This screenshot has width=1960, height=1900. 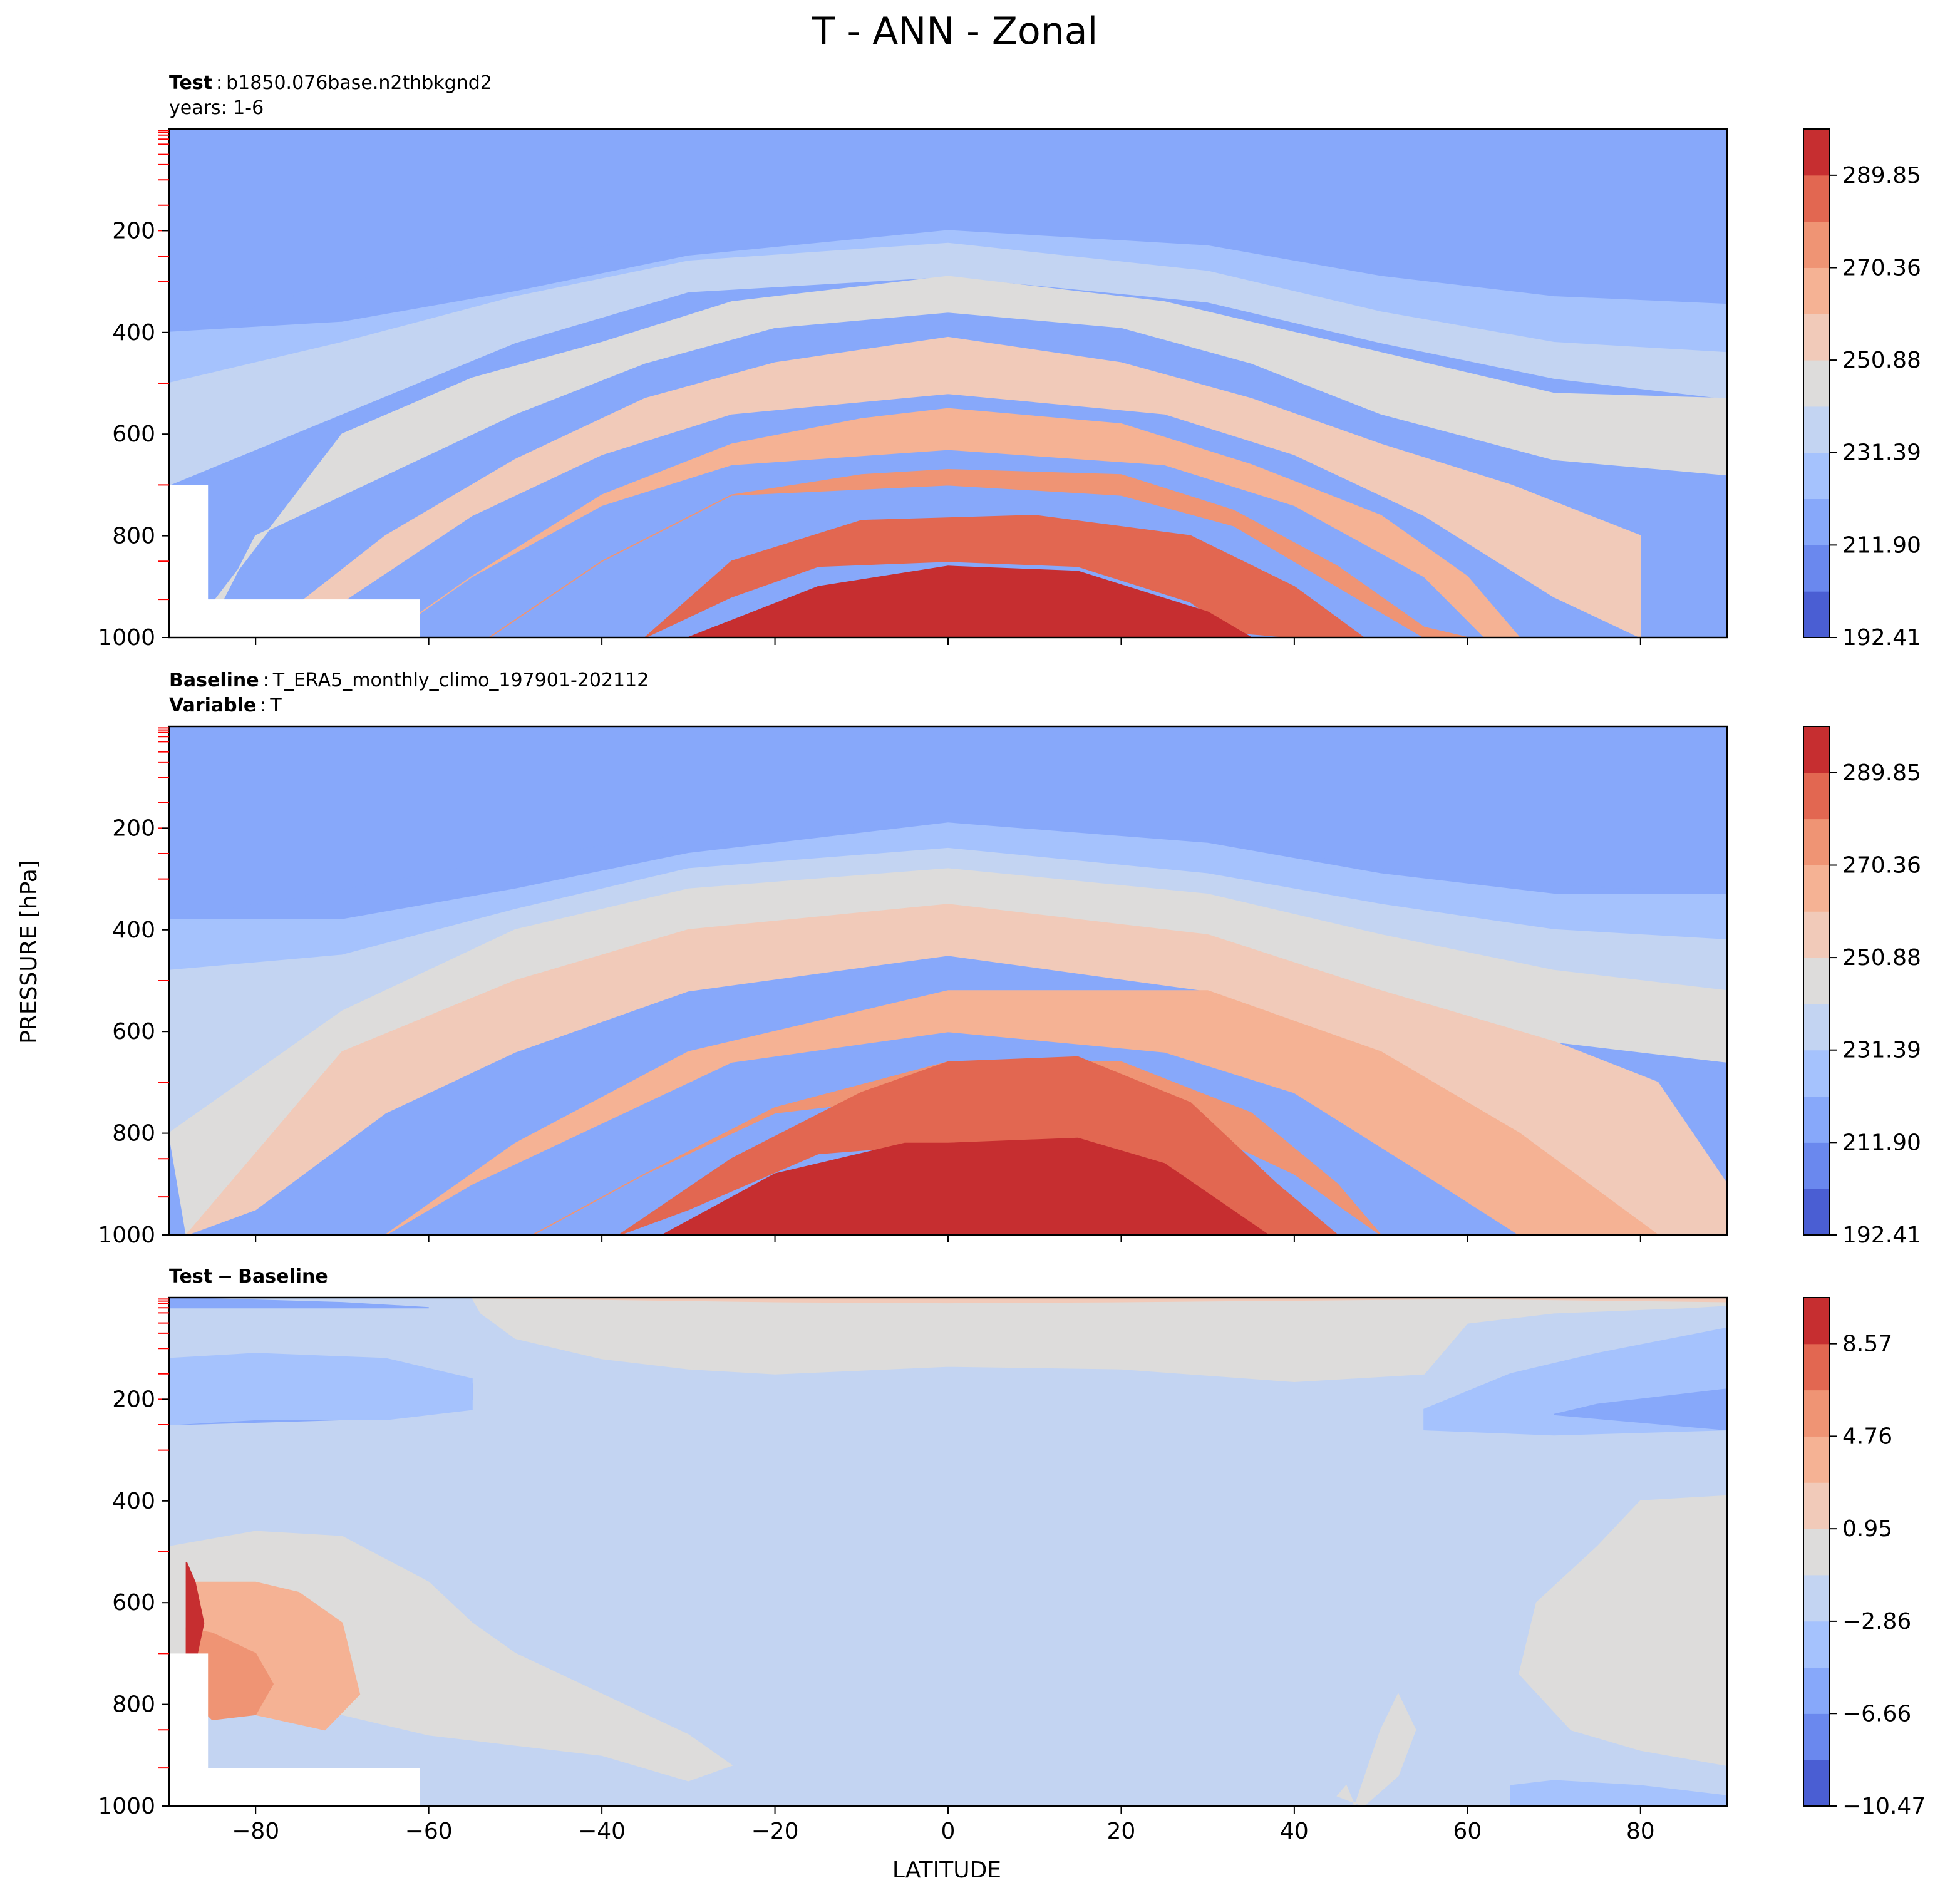 What do you see at coordinates (1876, 1714) in the screenshot?
I see `colorbar-tick-label: −6.66` at bounding box center [1876, 1714].